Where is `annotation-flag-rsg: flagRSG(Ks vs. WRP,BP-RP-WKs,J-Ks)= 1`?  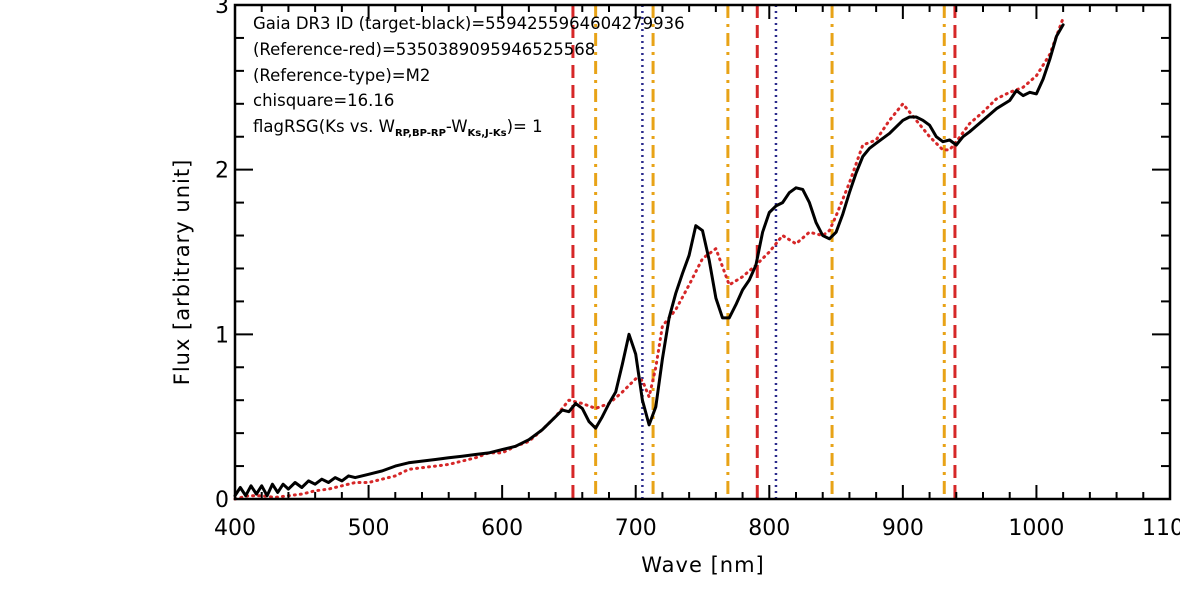 annotation-flag-rsg: flagRSG(Ks vs. WRP,BP-RP-WKs,J-Ks)= 1 is located at coordinates (398, 128).